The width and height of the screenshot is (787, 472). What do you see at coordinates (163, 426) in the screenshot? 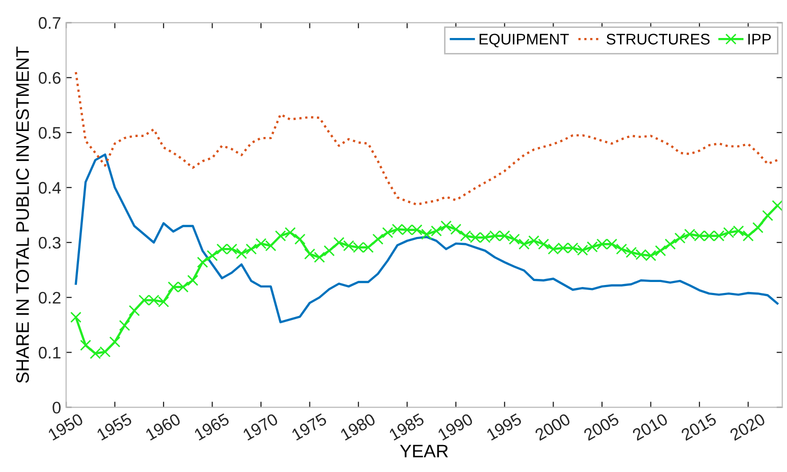
I see `x-tick-label: 1960` at bounding box center [163, 426].